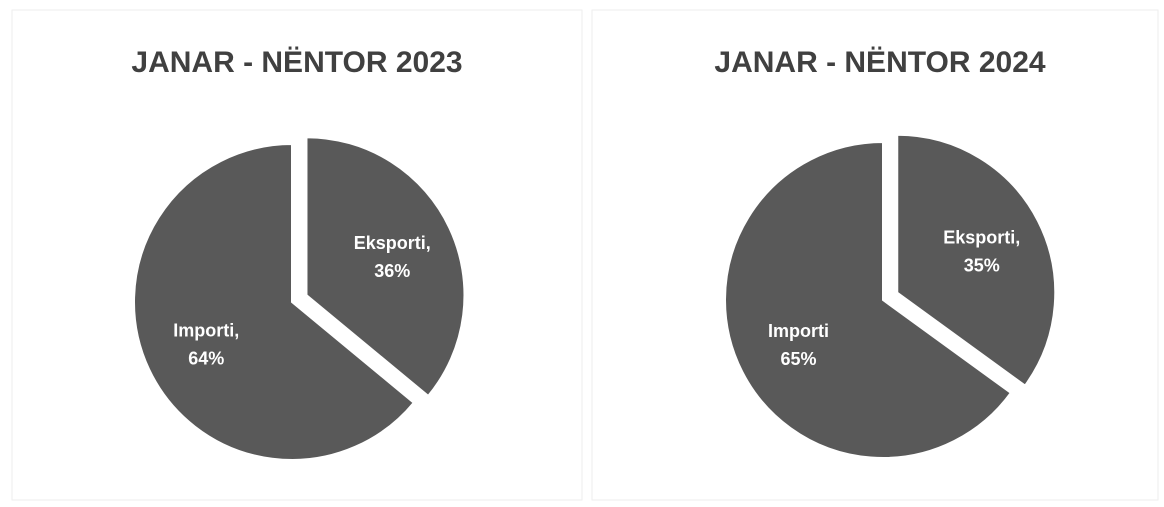 The width and height of the screenshot is (1164, 507). What do you see at coordinates (392, 271) in the screenshot?
I see `slice-value: 36%` at bounding box center [392, 271].